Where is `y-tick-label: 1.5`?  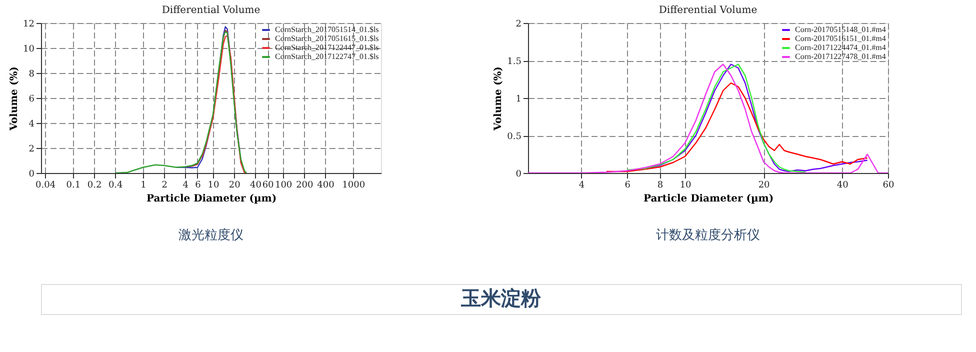 y-tick-label: 1.5 is located at coordinates (514, 62).